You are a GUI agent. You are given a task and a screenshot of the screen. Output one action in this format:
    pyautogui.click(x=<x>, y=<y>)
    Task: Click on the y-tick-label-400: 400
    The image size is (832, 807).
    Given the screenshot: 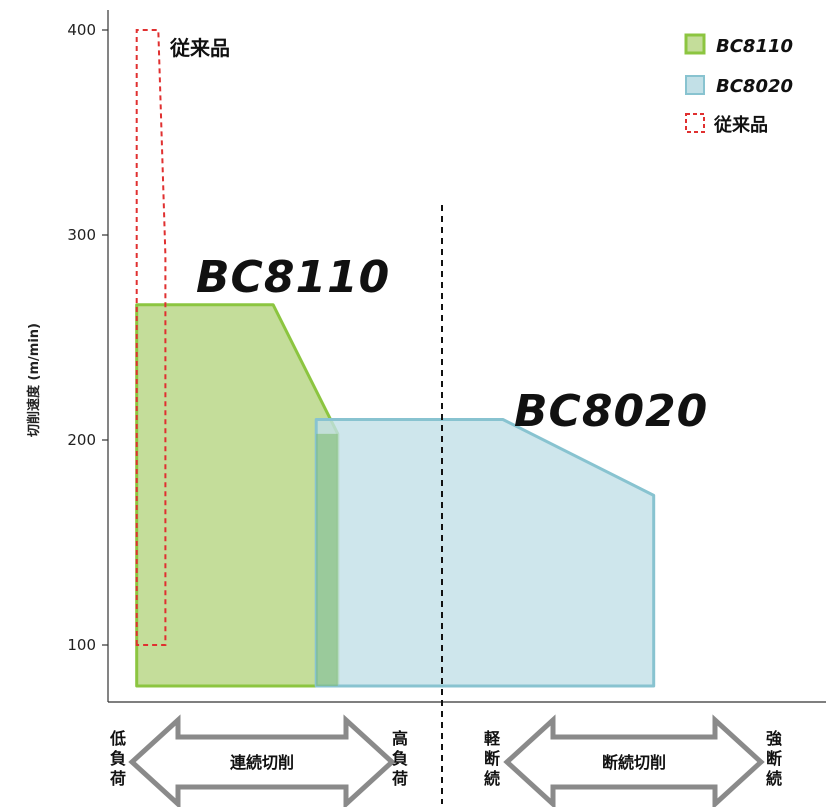 What is the action you would take?
    pyautogui.click(x=81, y=30)
    